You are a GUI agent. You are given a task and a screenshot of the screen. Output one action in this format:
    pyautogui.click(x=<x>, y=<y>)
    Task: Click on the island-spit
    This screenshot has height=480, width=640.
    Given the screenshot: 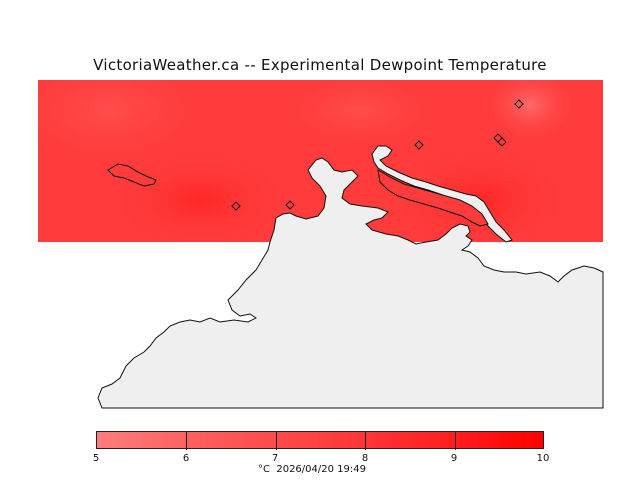 What is the action you would take?
    pyautogui.click(x=442, y=194)
    